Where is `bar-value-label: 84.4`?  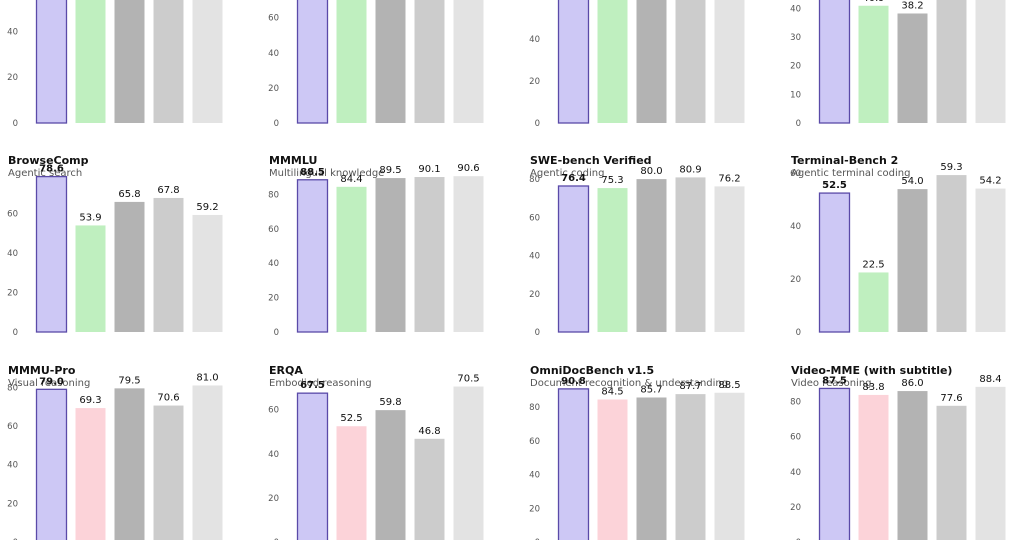
bar-value-label: 84.4 is located at coordinates (351, 179).